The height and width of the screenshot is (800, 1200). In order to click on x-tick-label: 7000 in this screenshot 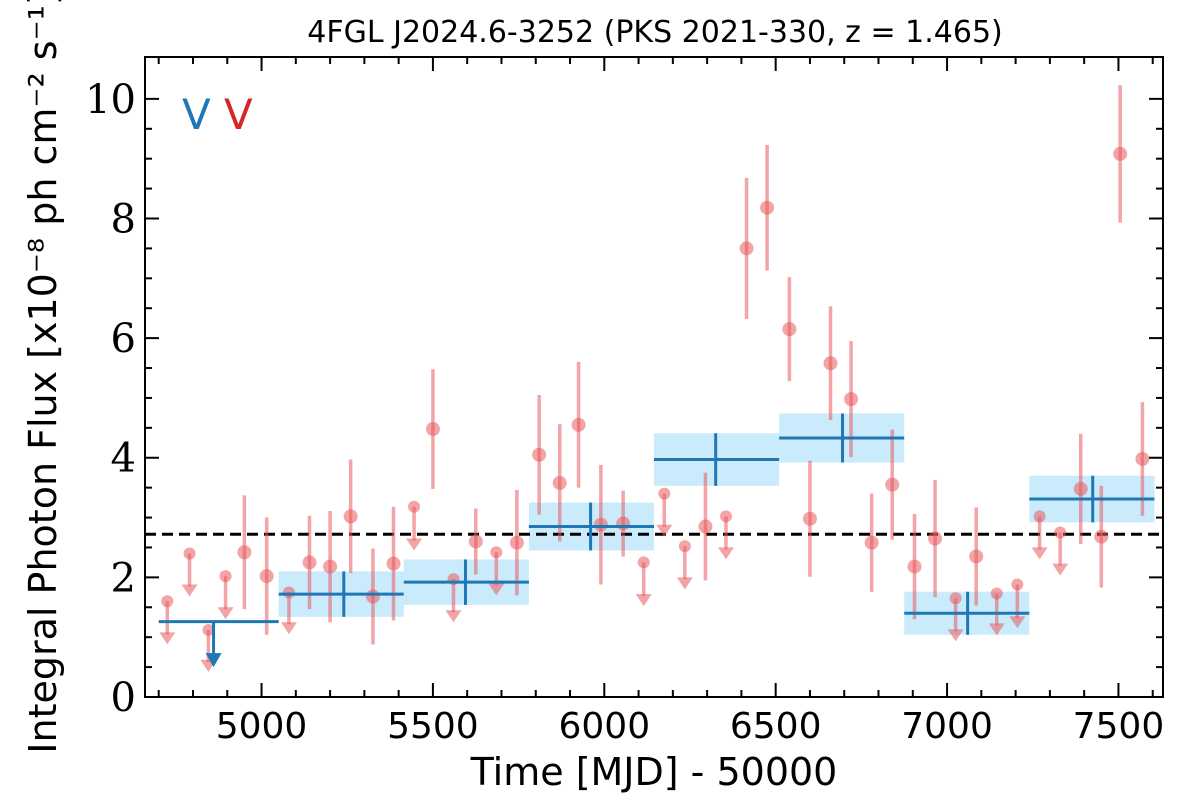, I will do `click(947, 726)`.